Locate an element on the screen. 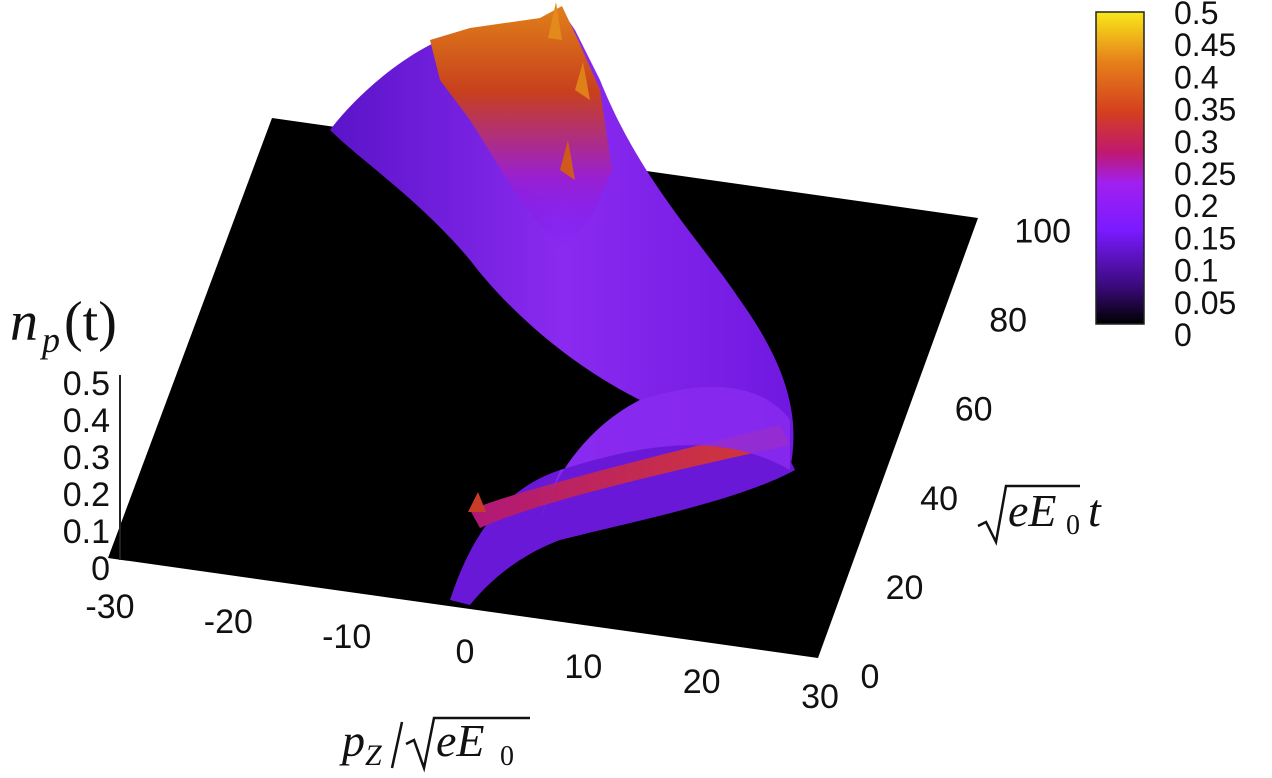 The height and width of the screenshot is (778, 1272). x-tick-label: 0 is located at coordinates (465, 652).